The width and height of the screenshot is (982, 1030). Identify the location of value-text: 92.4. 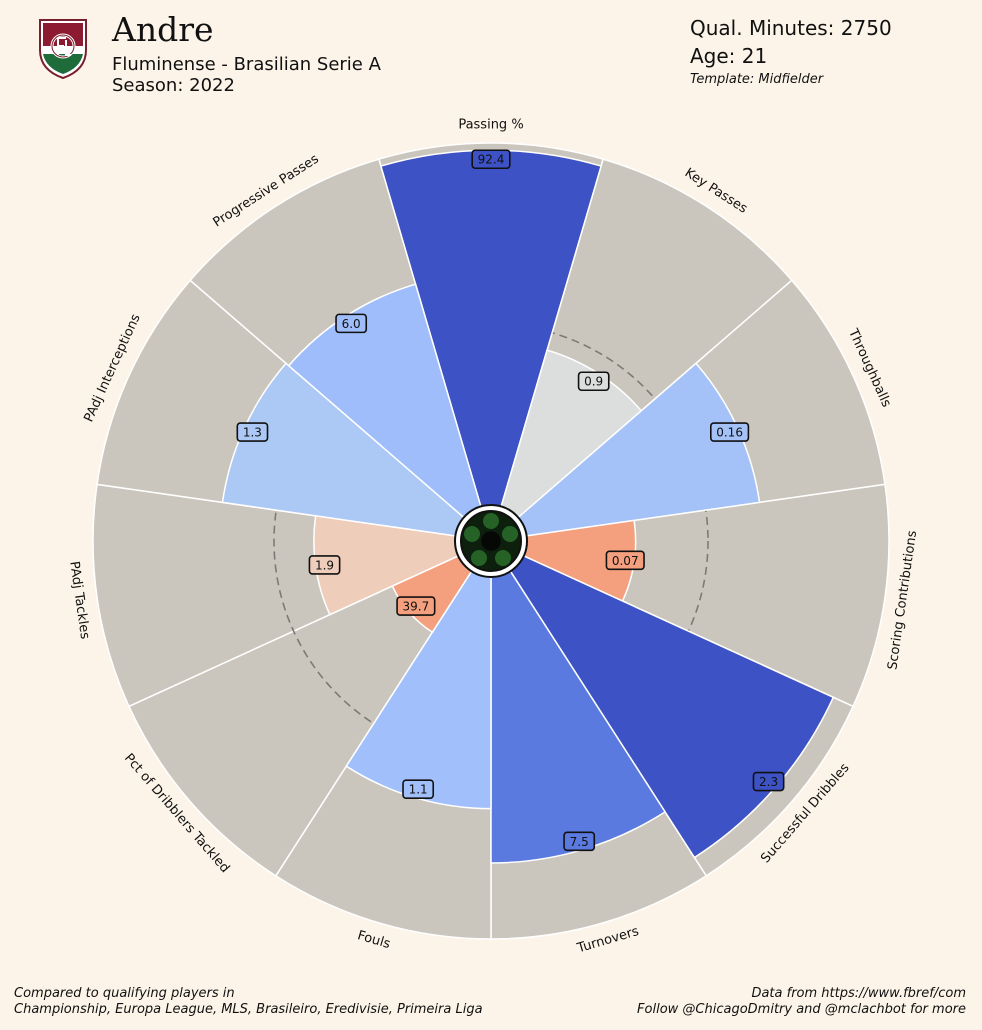
(491, 160).